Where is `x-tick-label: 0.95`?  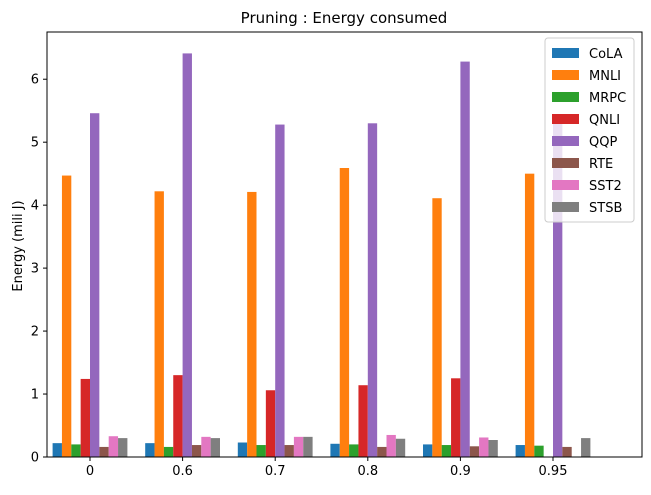
x-tick-label: 0.95 is located at coordinates (553, 471).